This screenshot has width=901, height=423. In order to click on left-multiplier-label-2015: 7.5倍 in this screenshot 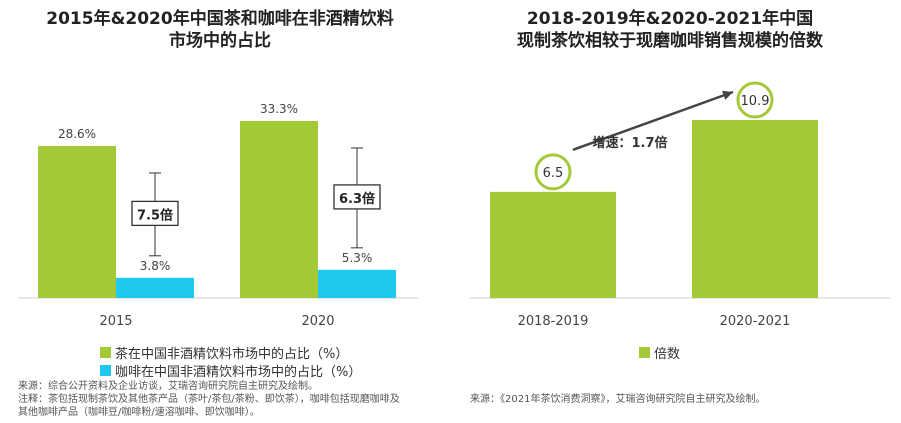, I will do `click(155, 215)`.